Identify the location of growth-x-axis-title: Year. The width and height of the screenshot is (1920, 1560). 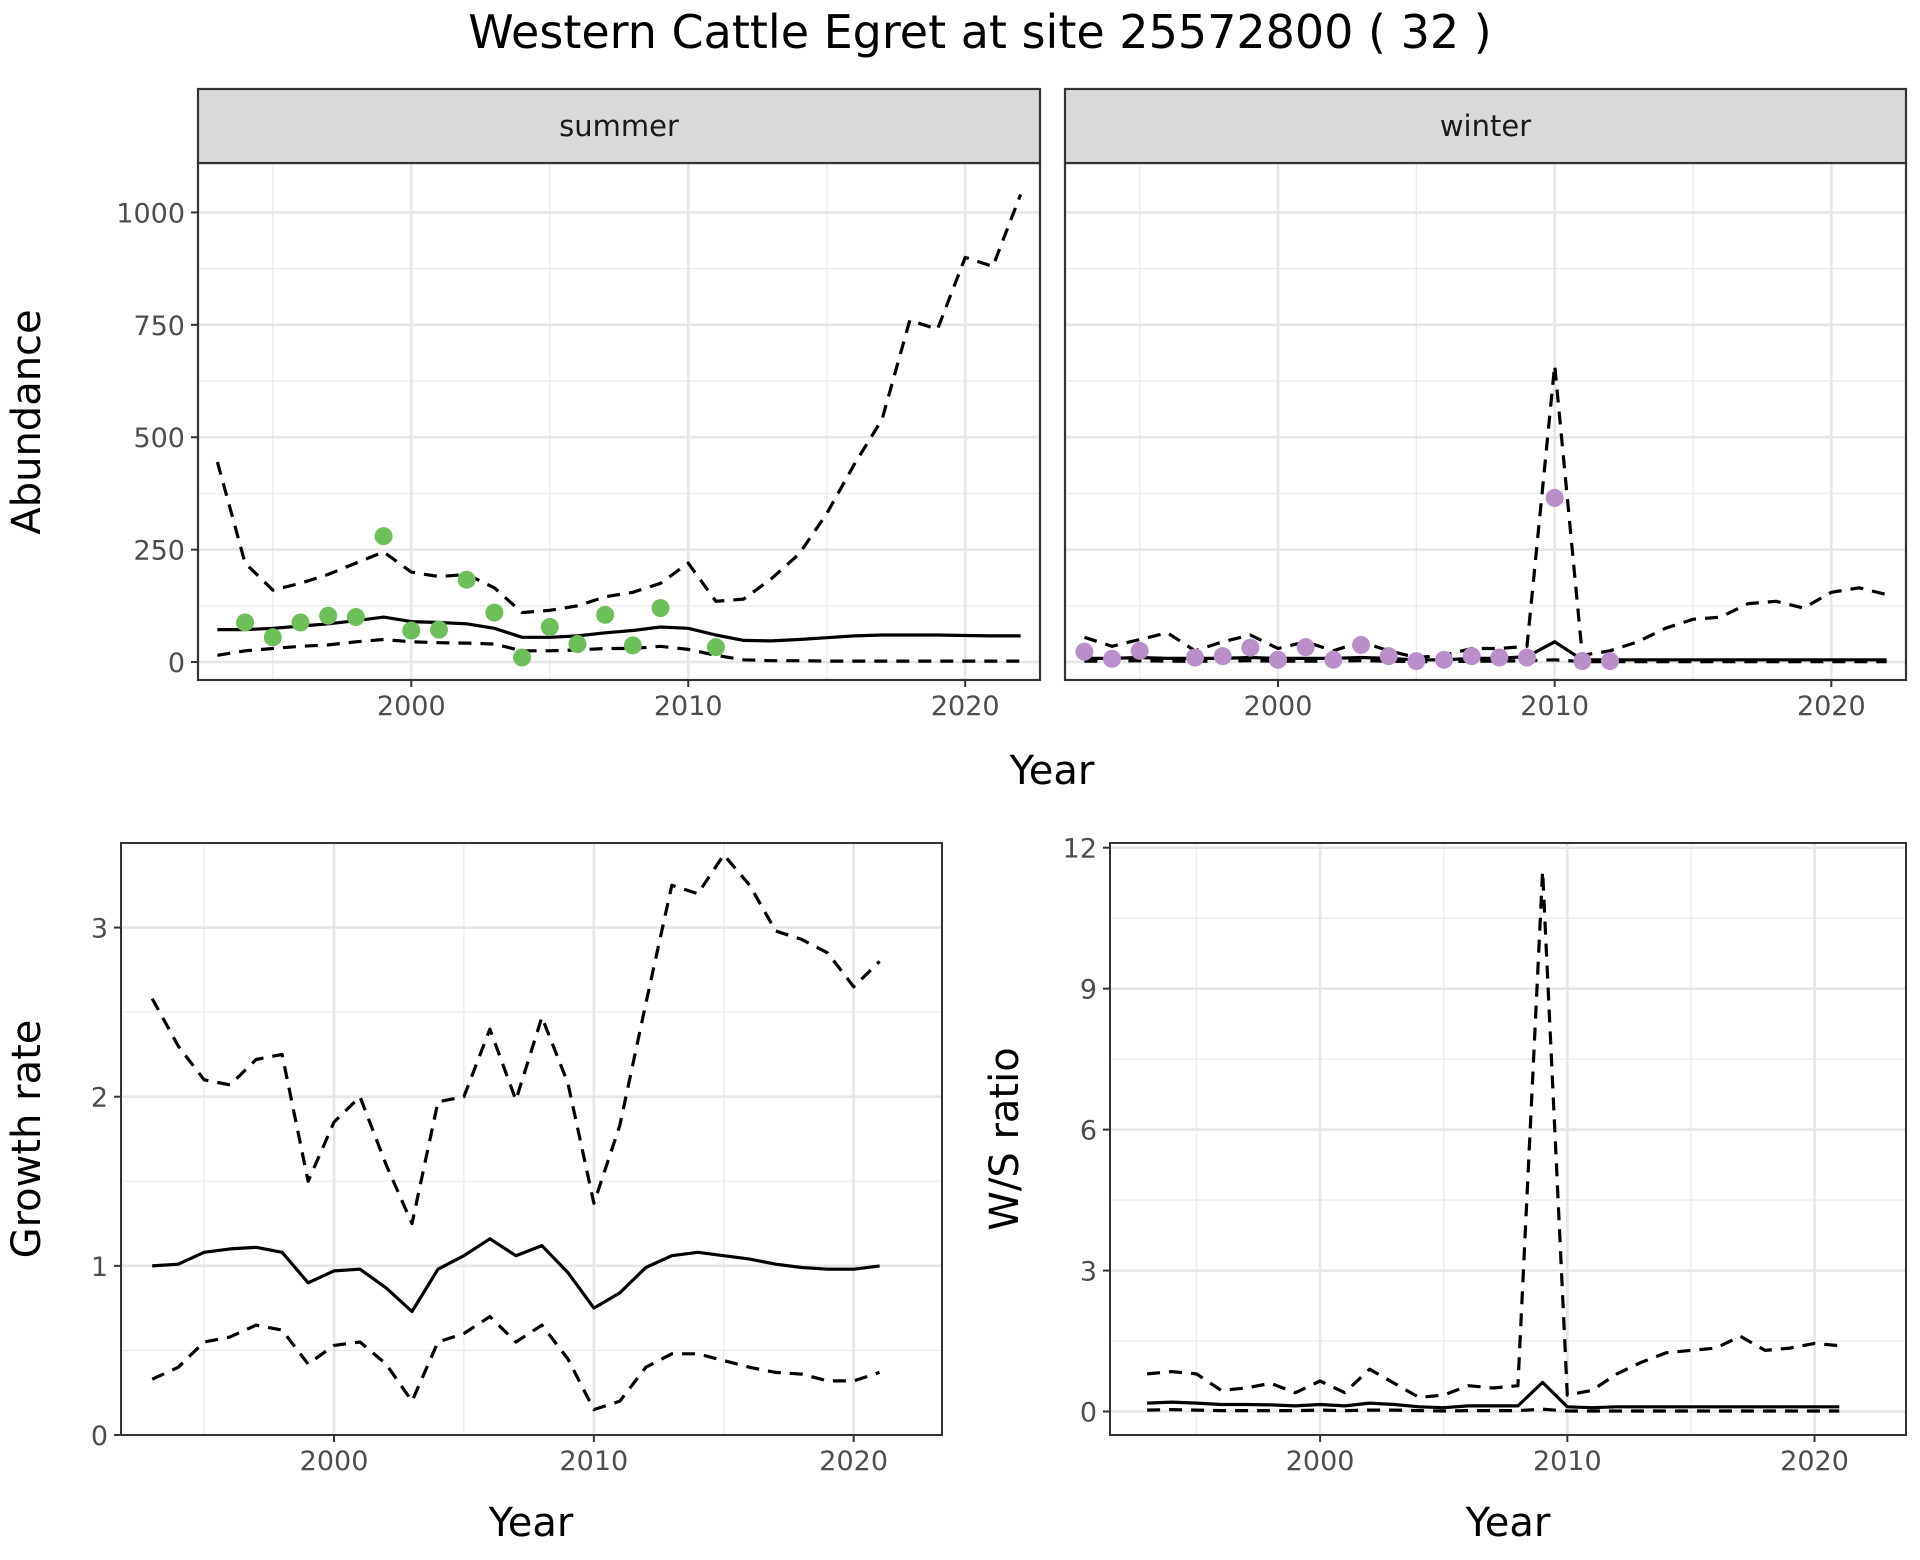
(531, 1523).